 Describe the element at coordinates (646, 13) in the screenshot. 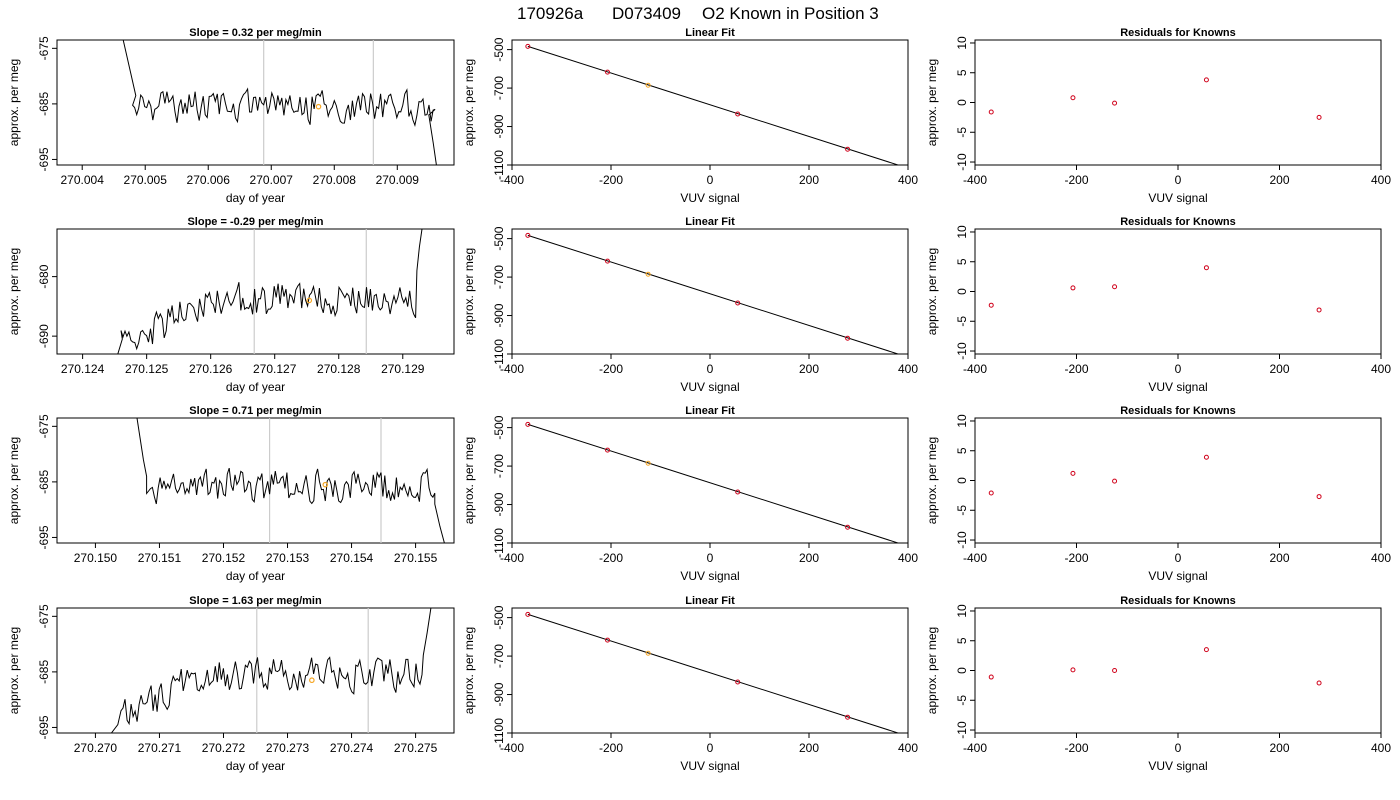

I see `figure-sample-id: D073409` at that location.